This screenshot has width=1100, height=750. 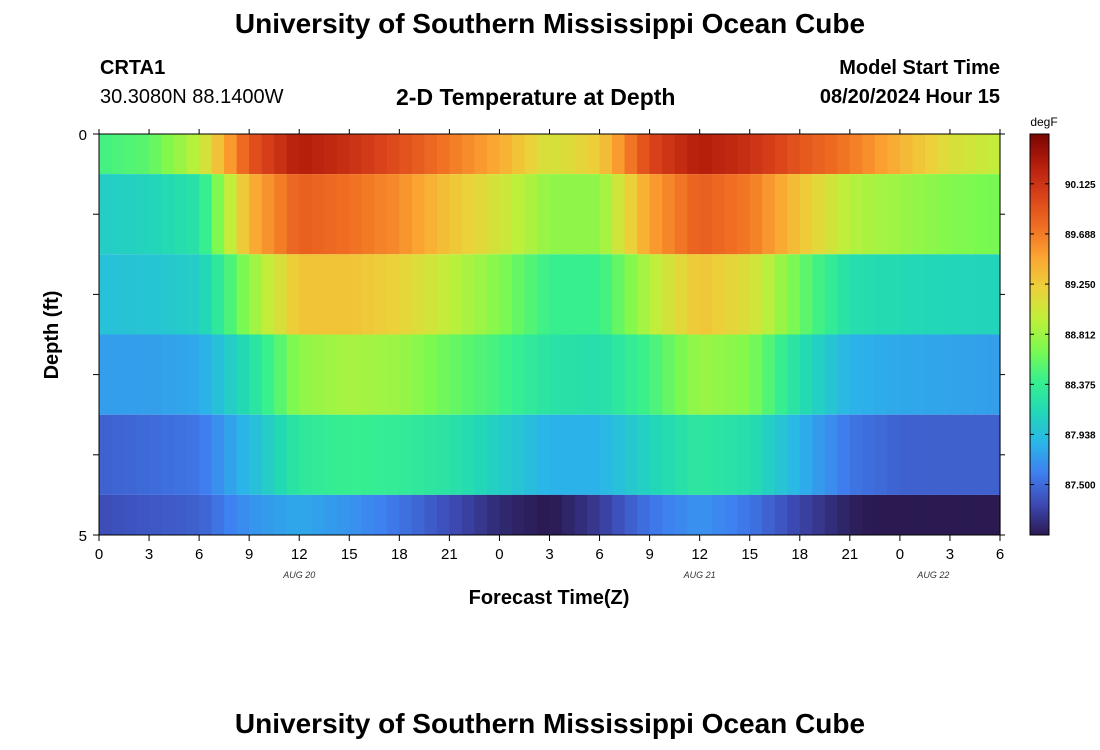 I want to click on x-tick-label: 21, so click(x=449, y=554).